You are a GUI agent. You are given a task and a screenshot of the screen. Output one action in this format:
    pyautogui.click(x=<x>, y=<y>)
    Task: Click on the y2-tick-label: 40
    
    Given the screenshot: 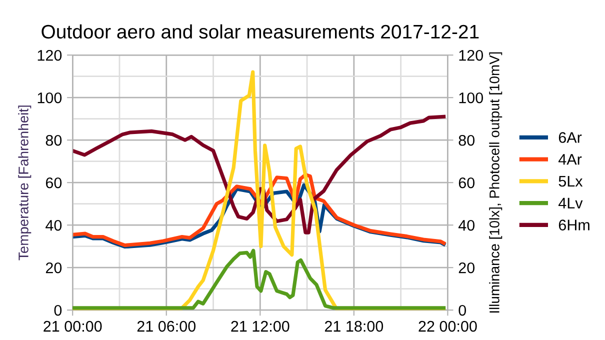 What is the action you would take?
    pyautogui.click(x=466, y=225)
    